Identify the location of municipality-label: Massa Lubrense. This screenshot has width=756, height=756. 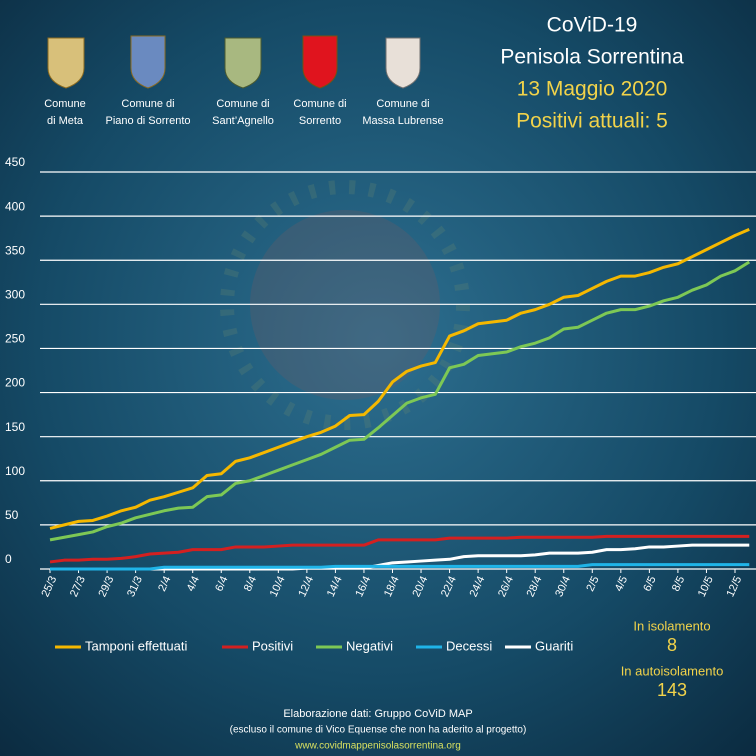
(402, 121).